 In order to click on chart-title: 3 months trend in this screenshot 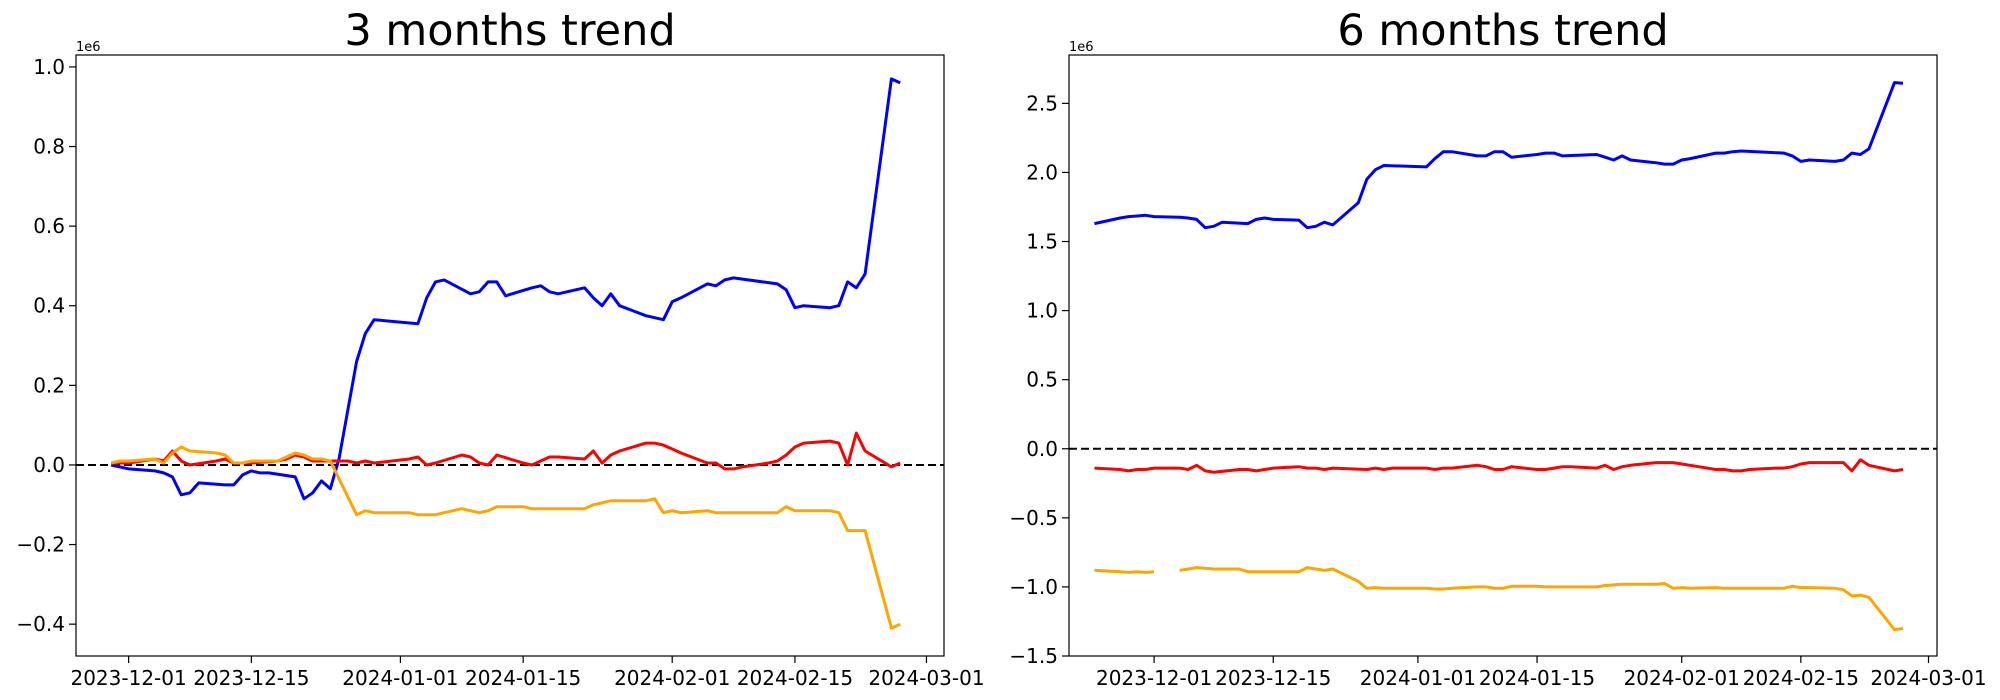, I will do `click(509, 31)`.